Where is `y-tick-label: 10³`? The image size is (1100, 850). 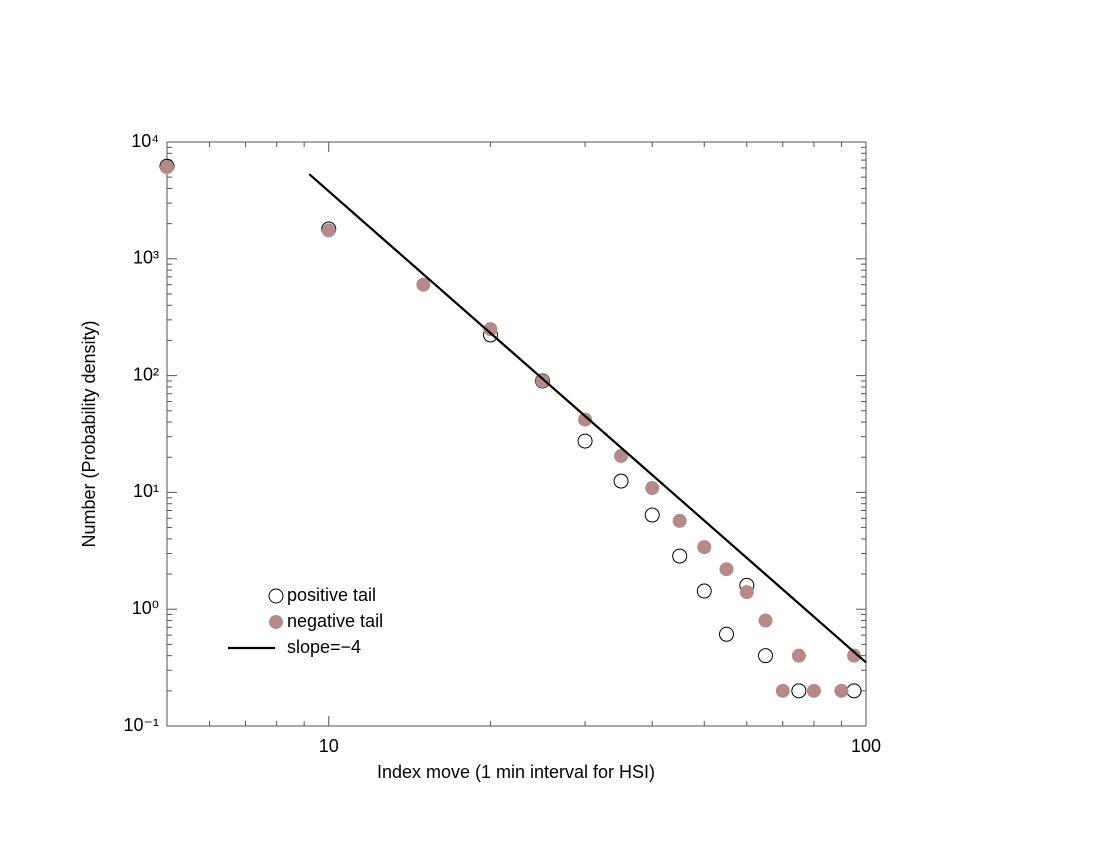 y-tick-label: 10³ is located at coordinates (146, 258).